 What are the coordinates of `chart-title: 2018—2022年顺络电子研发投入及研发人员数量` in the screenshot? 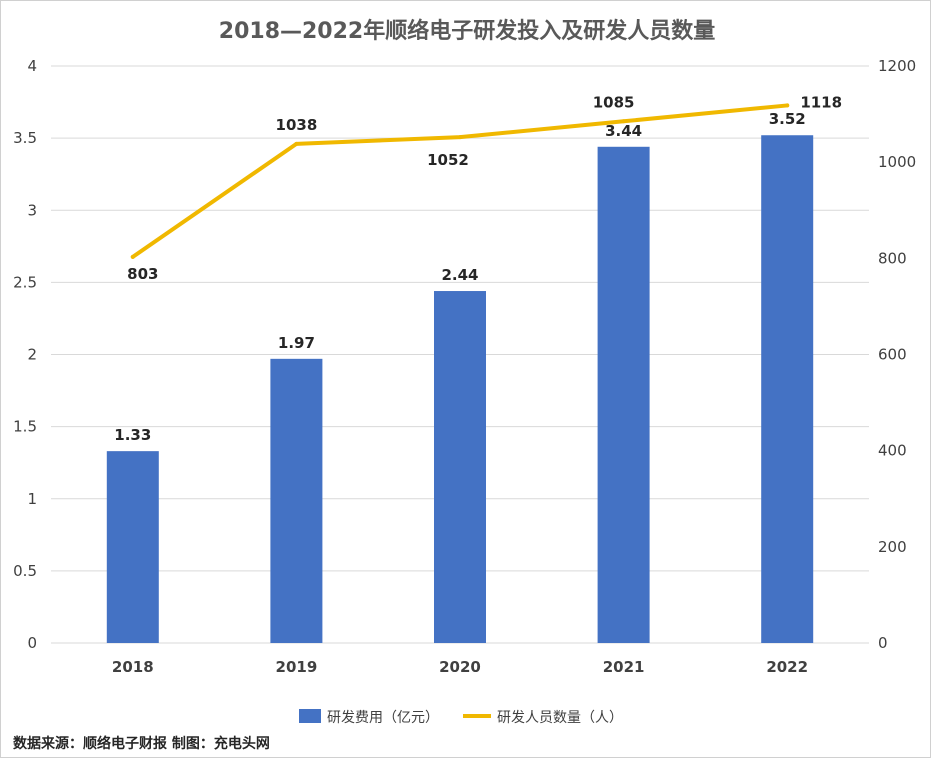 It's located at (467, 31).